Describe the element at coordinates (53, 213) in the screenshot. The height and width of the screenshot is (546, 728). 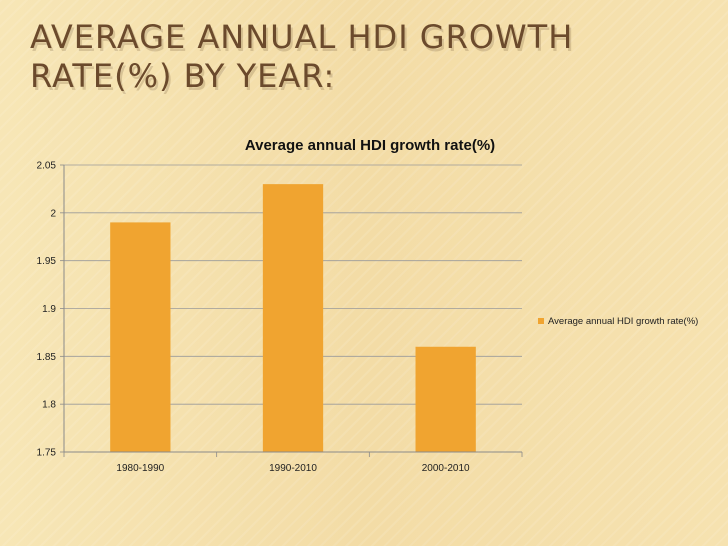
I see `y-tick-label: 2` at that location.